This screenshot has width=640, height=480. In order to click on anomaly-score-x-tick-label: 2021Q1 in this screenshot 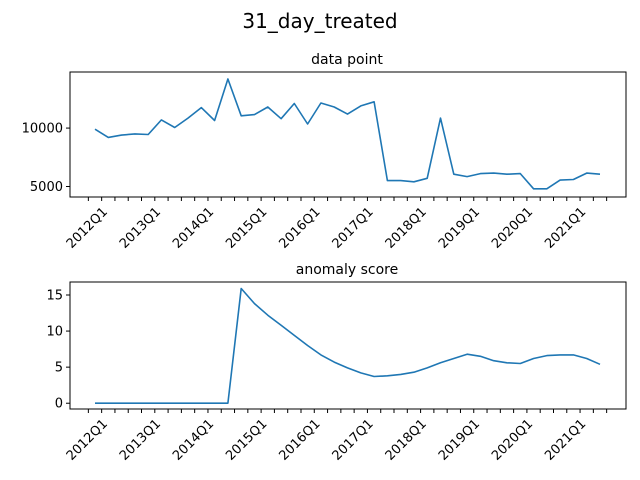, I will do `click(565, 440)`.